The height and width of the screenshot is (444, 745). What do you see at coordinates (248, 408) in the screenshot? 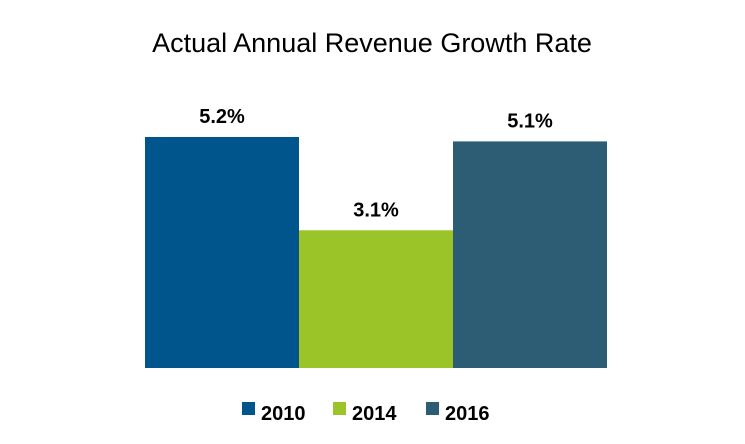
I see `legend-swatch-2010` at bounding box center [248, 408].